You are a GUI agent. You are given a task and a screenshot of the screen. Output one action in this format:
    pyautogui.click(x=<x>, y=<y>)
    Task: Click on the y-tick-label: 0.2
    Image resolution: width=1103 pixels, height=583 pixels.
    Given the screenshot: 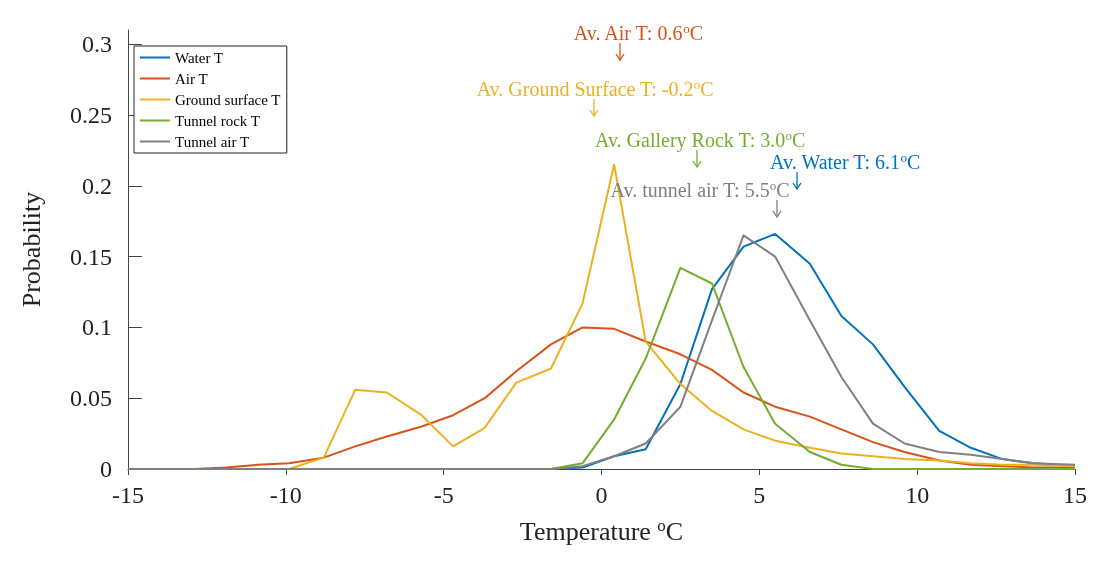 What is the action you would take?
    pyautogui.click(x=97, y=185)
    